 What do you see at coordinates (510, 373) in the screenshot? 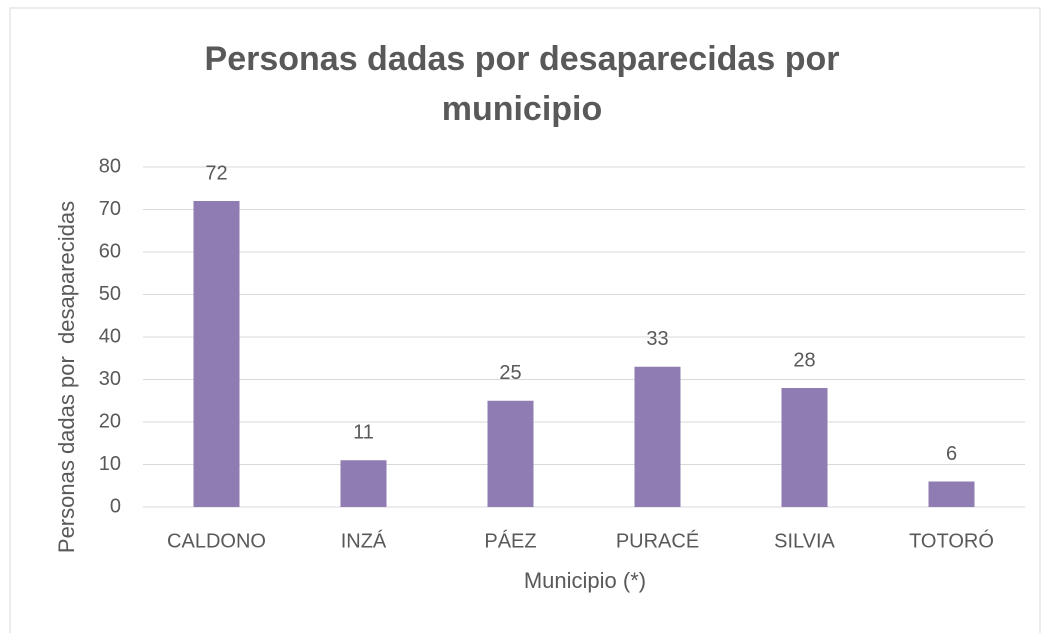
I see `data-label: 25` at bounding box center [510, 373].